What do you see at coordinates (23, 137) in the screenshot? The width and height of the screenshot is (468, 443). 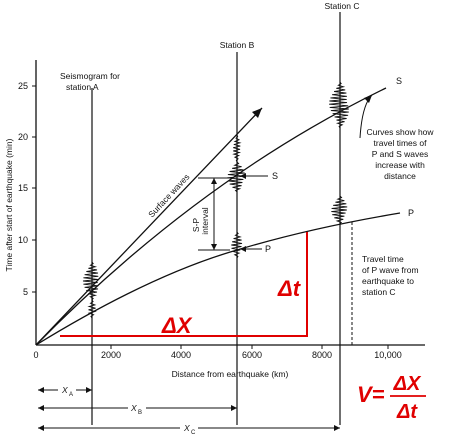 I see `y-tick-label: 20` at bounding box center [23, 137].